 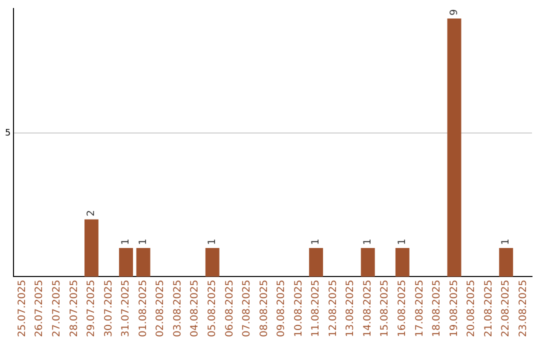 I want to click on x-tick-label: 22.08.2025, so click(x=506, y=309).